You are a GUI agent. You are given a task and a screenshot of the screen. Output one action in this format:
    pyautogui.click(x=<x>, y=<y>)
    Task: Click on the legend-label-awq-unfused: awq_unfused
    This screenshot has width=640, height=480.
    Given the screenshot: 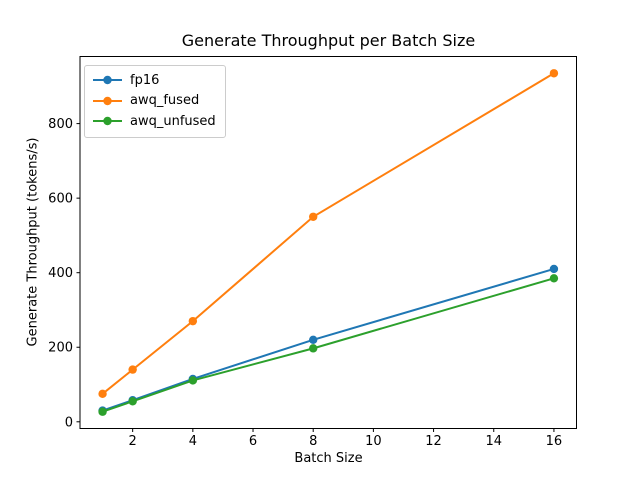 What is the action you would take?
    pyautogui.click(x=173, y=121)
    